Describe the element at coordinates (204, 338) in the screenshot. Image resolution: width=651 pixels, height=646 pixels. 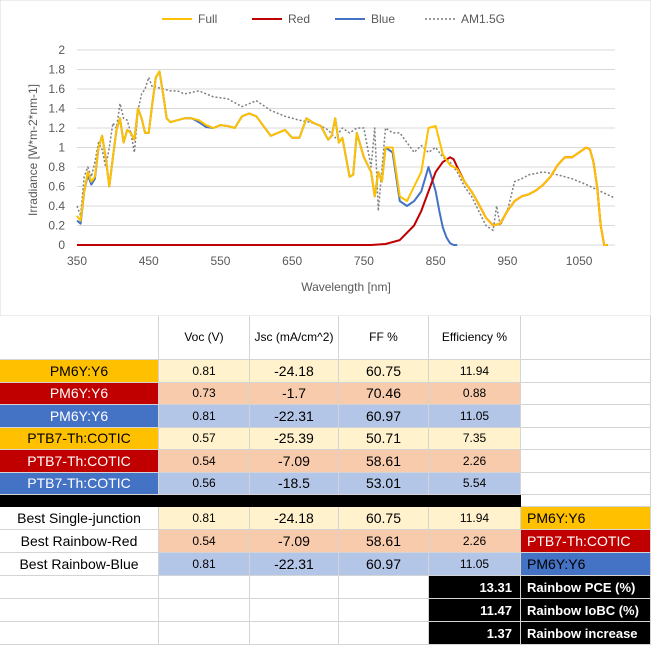
I see `header-voc: Voc (V)` at that location.